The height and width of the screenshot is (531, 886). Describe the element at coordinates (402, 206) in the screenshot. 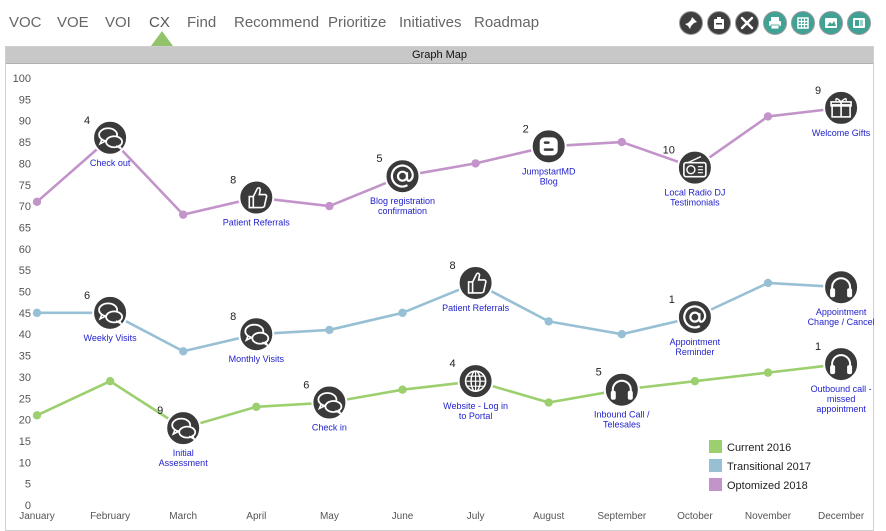

I see `touchpoint-label-12: Blog registration confirmation` at that location.